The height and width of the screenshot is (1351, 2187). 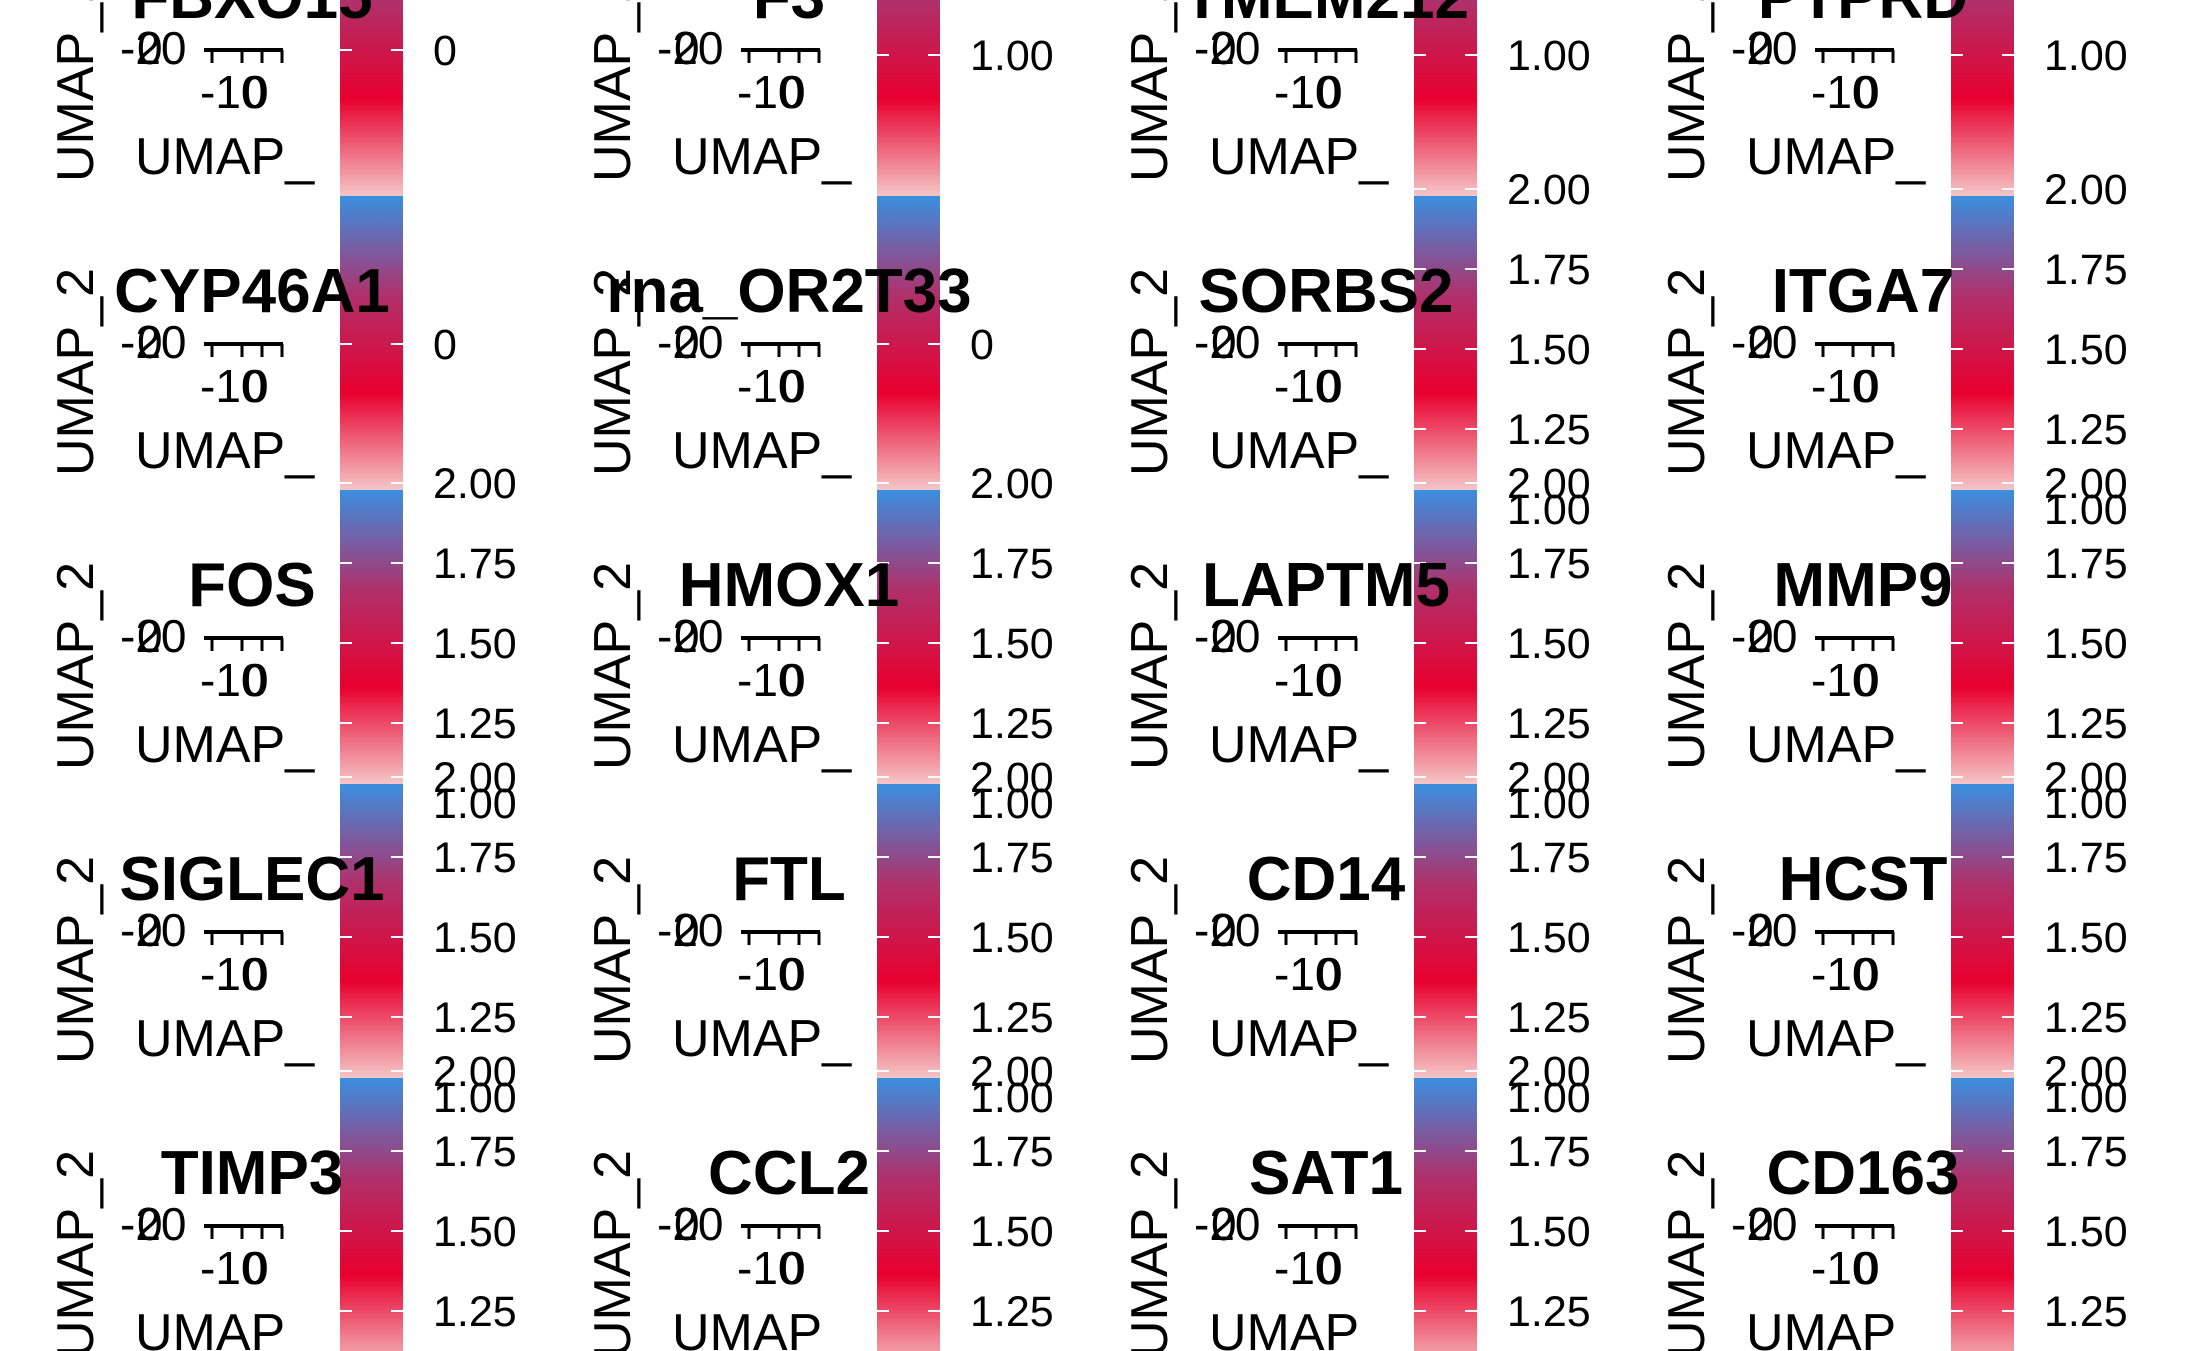 What do you see at coordinates (251, 879) in the screenshot?
I see `panel-title: SIGLEC1` at bounding box center [251, 879].